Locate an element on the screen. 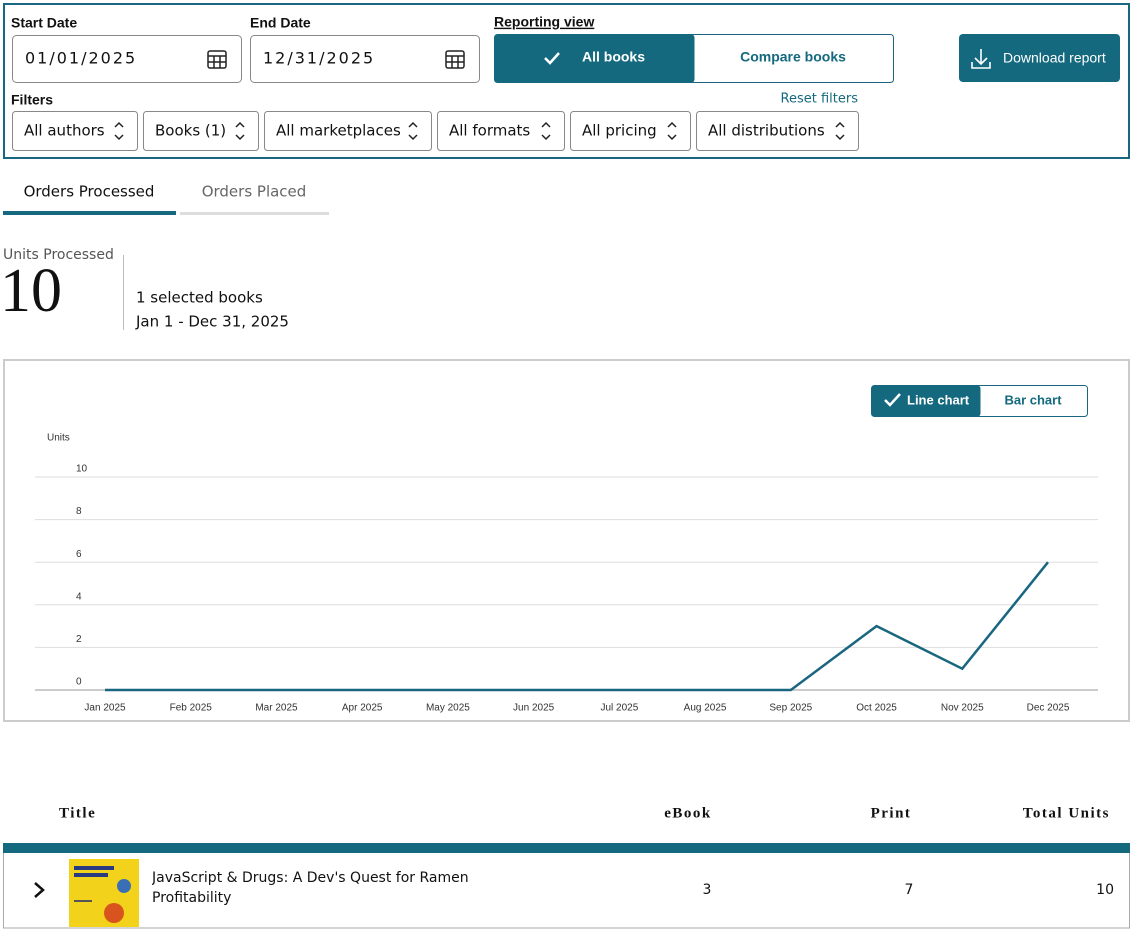 Image resolution: width=1134 pixels, height=930 pixels. y-tick-label: 10 is located at coordinates (82, 469).